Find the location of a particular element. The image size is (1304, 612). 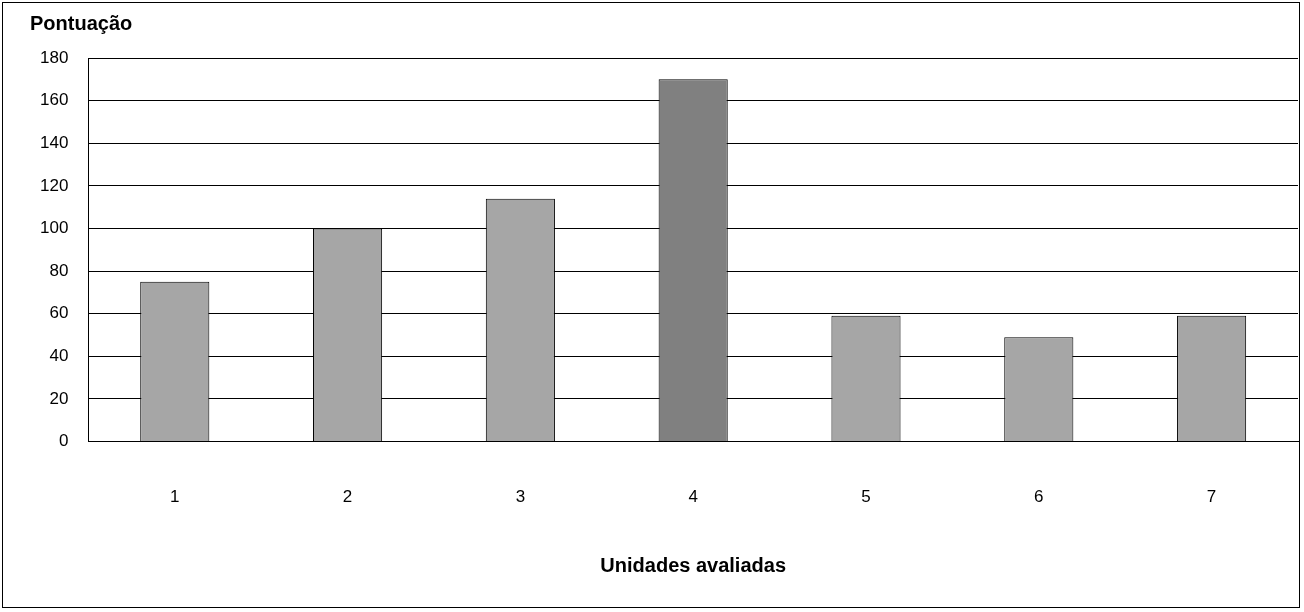

x-tick-label: 5 is located at coordinates (866, 497).